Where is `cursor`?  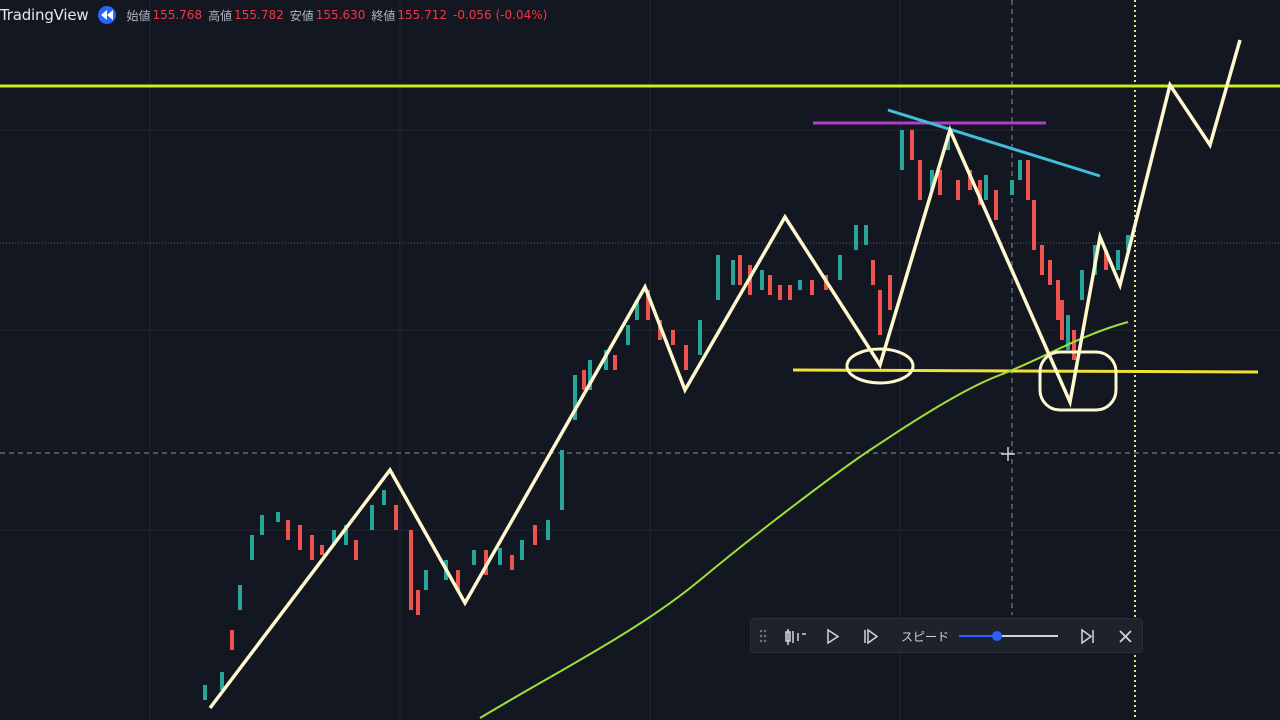 cursor is located at coordinates (1008, 454).